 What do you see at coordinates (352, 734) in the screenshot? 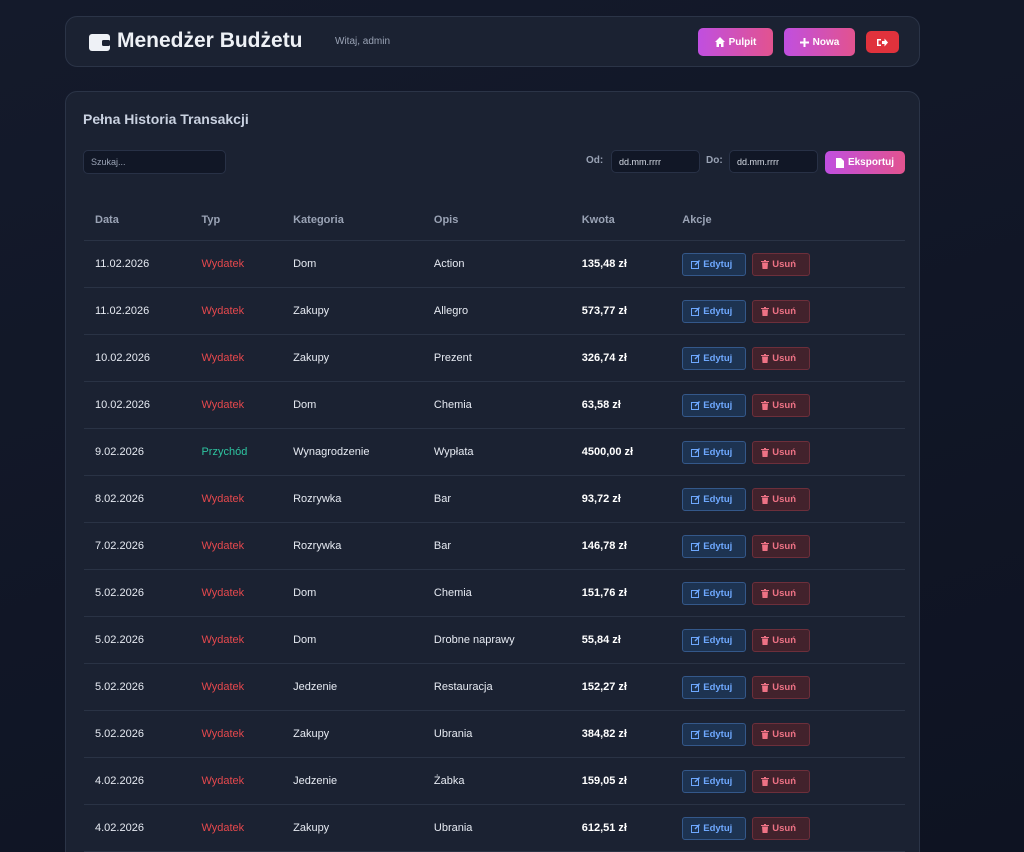
I see `category-cell: Zakupy` at bounding box center [352, 734].